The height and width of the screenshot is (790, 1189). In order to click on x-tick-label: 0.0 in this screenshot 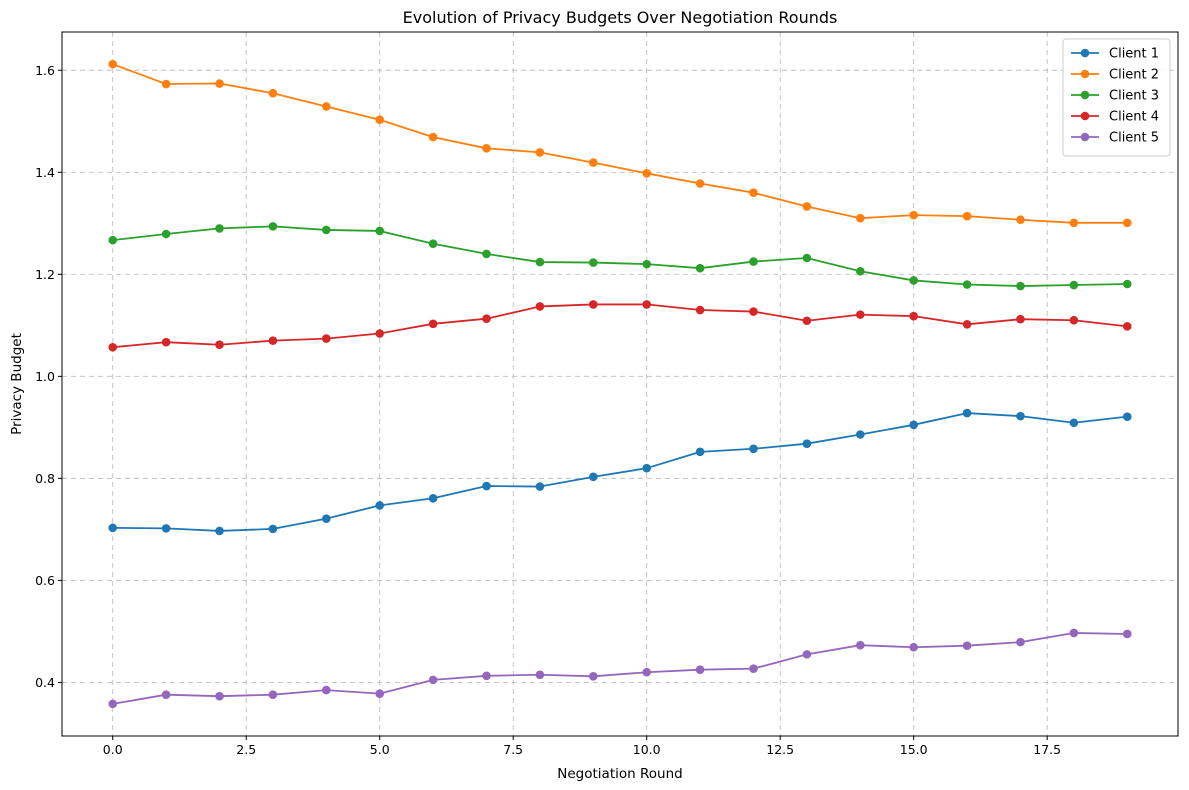, I will do `click(113, 749)`.